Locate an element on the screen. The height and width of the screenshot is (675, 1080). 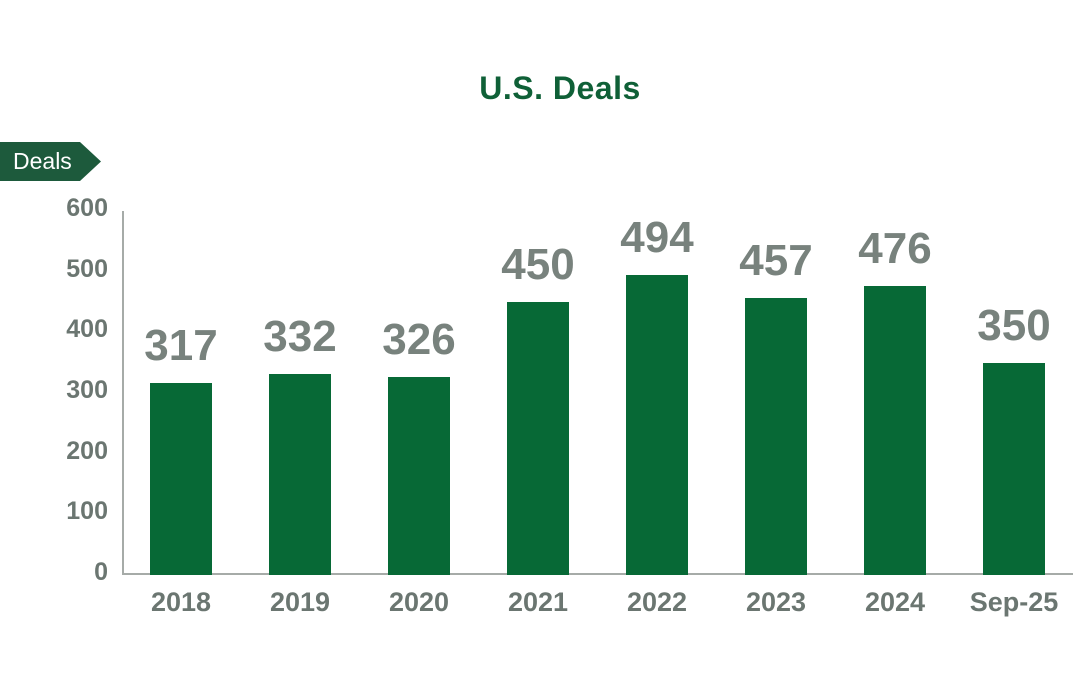
bar-value-sep-25: 350 is located at coordinates (1014, 325).